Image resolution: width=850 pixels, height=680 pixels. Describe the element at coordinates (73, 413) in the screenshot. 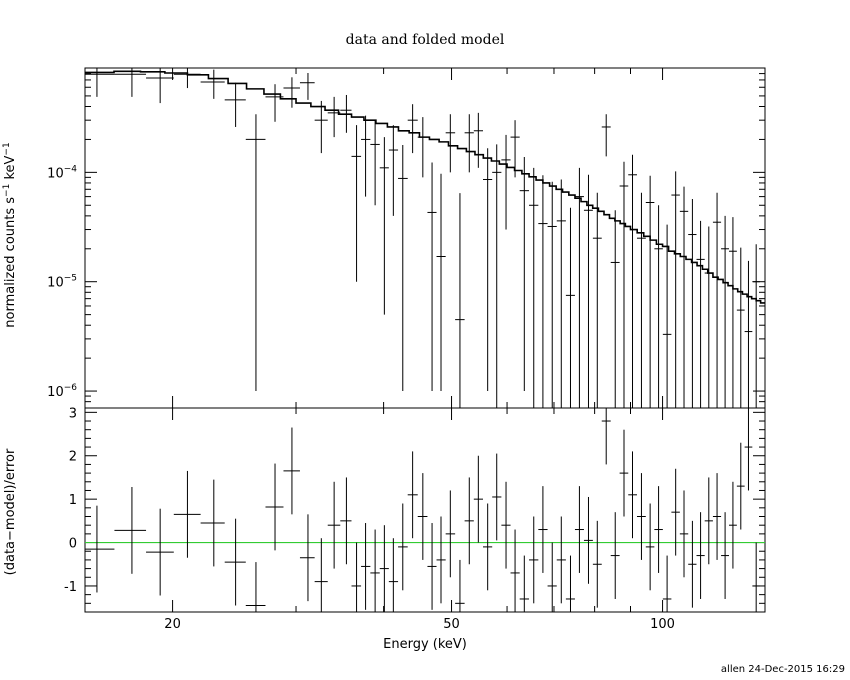

I see `y-tick-label: 3` at that location.